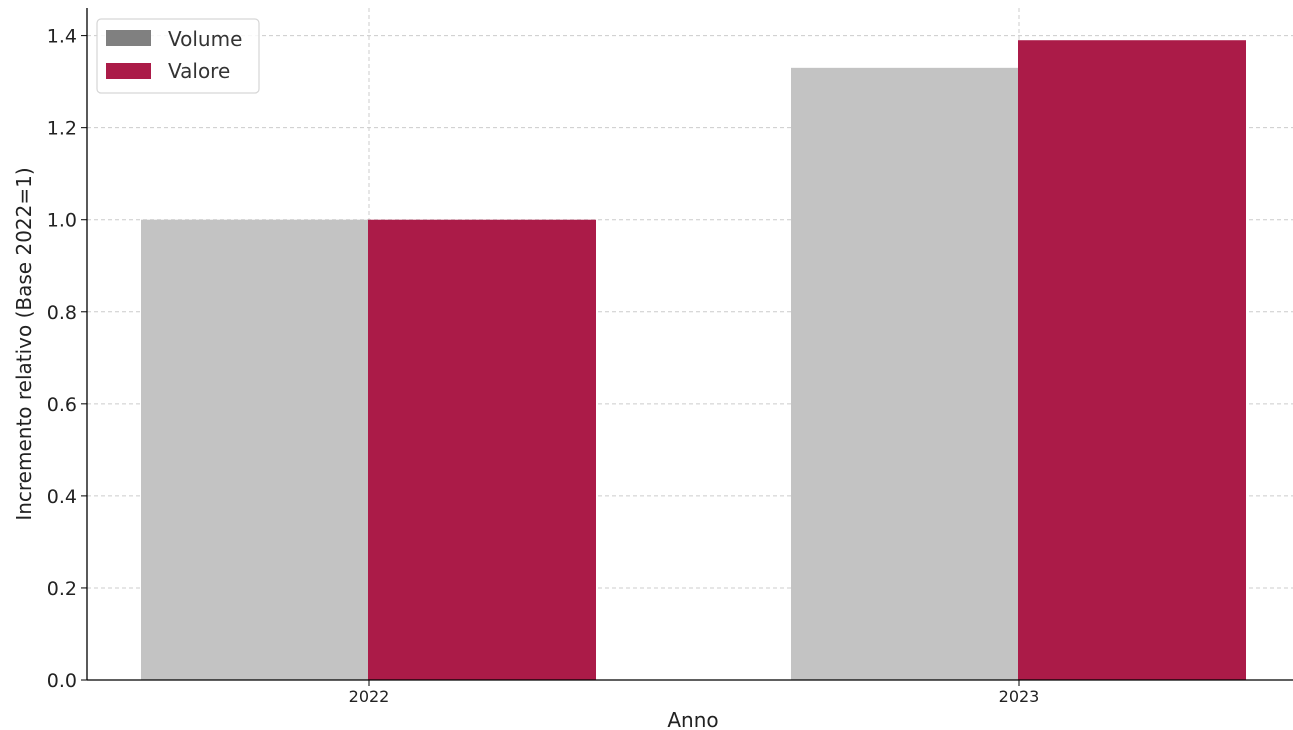  Describe the element at coordinates (62, 405) in the screenshot. I see `y-tick-label: 0.6` at that location.